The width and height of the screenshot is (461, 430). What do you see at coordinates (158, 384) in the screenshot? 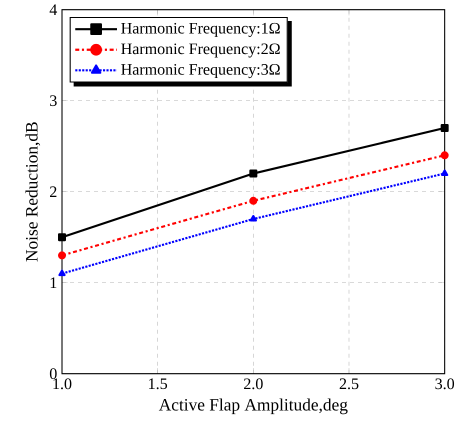
I see `x-tick-label: 1.5` at bounding box center [158, 384].